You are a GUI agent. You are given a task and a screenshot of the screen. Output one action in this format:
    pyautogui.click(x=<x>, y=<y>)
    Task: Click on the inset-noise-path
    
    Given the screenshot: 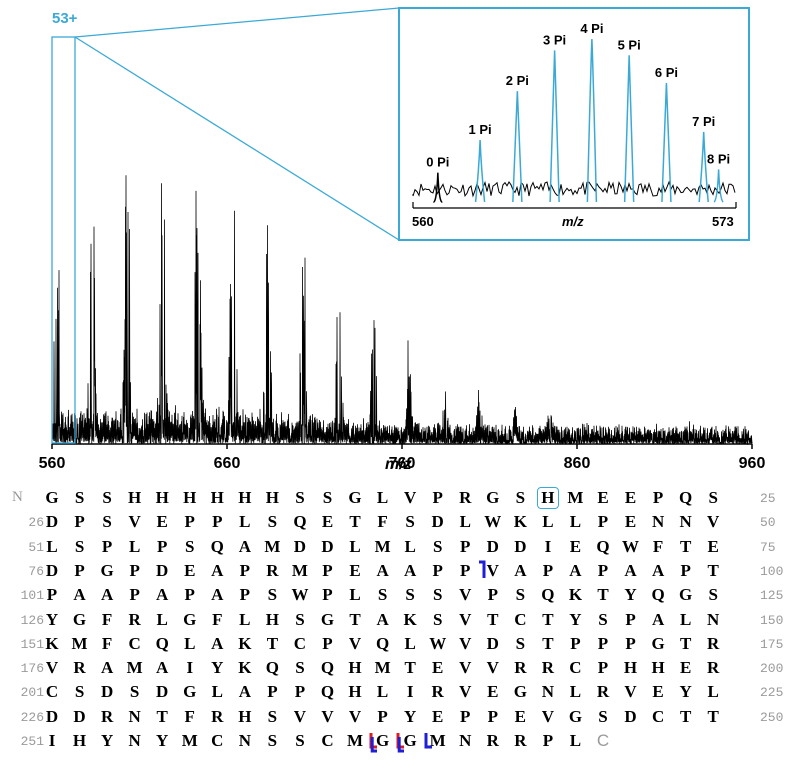 What is the action you would take?
    pyautogui.click(x=574, y=189)
    